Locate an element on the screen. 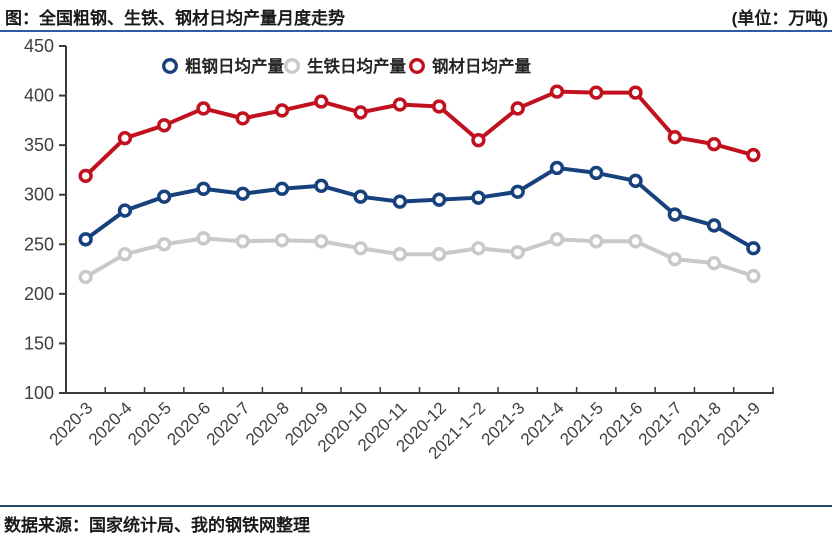 The height and width of the screenshot is (540, 832). series-line-pig-iron is located at coordinates (419, 258).